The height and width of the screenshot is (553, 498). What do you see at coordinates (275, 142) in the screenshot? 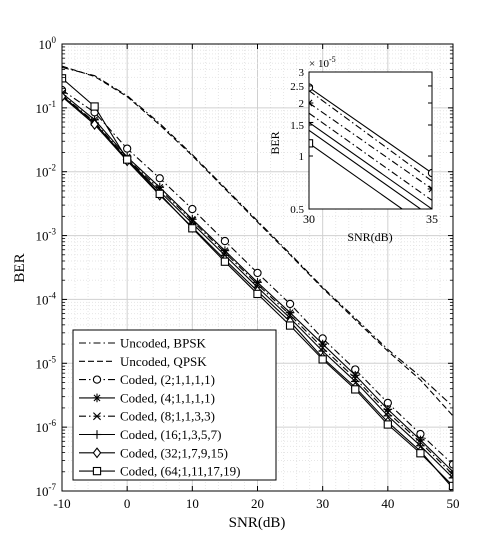
I see `inset-y-axis-label: BER` at bounding box center [275, 142].